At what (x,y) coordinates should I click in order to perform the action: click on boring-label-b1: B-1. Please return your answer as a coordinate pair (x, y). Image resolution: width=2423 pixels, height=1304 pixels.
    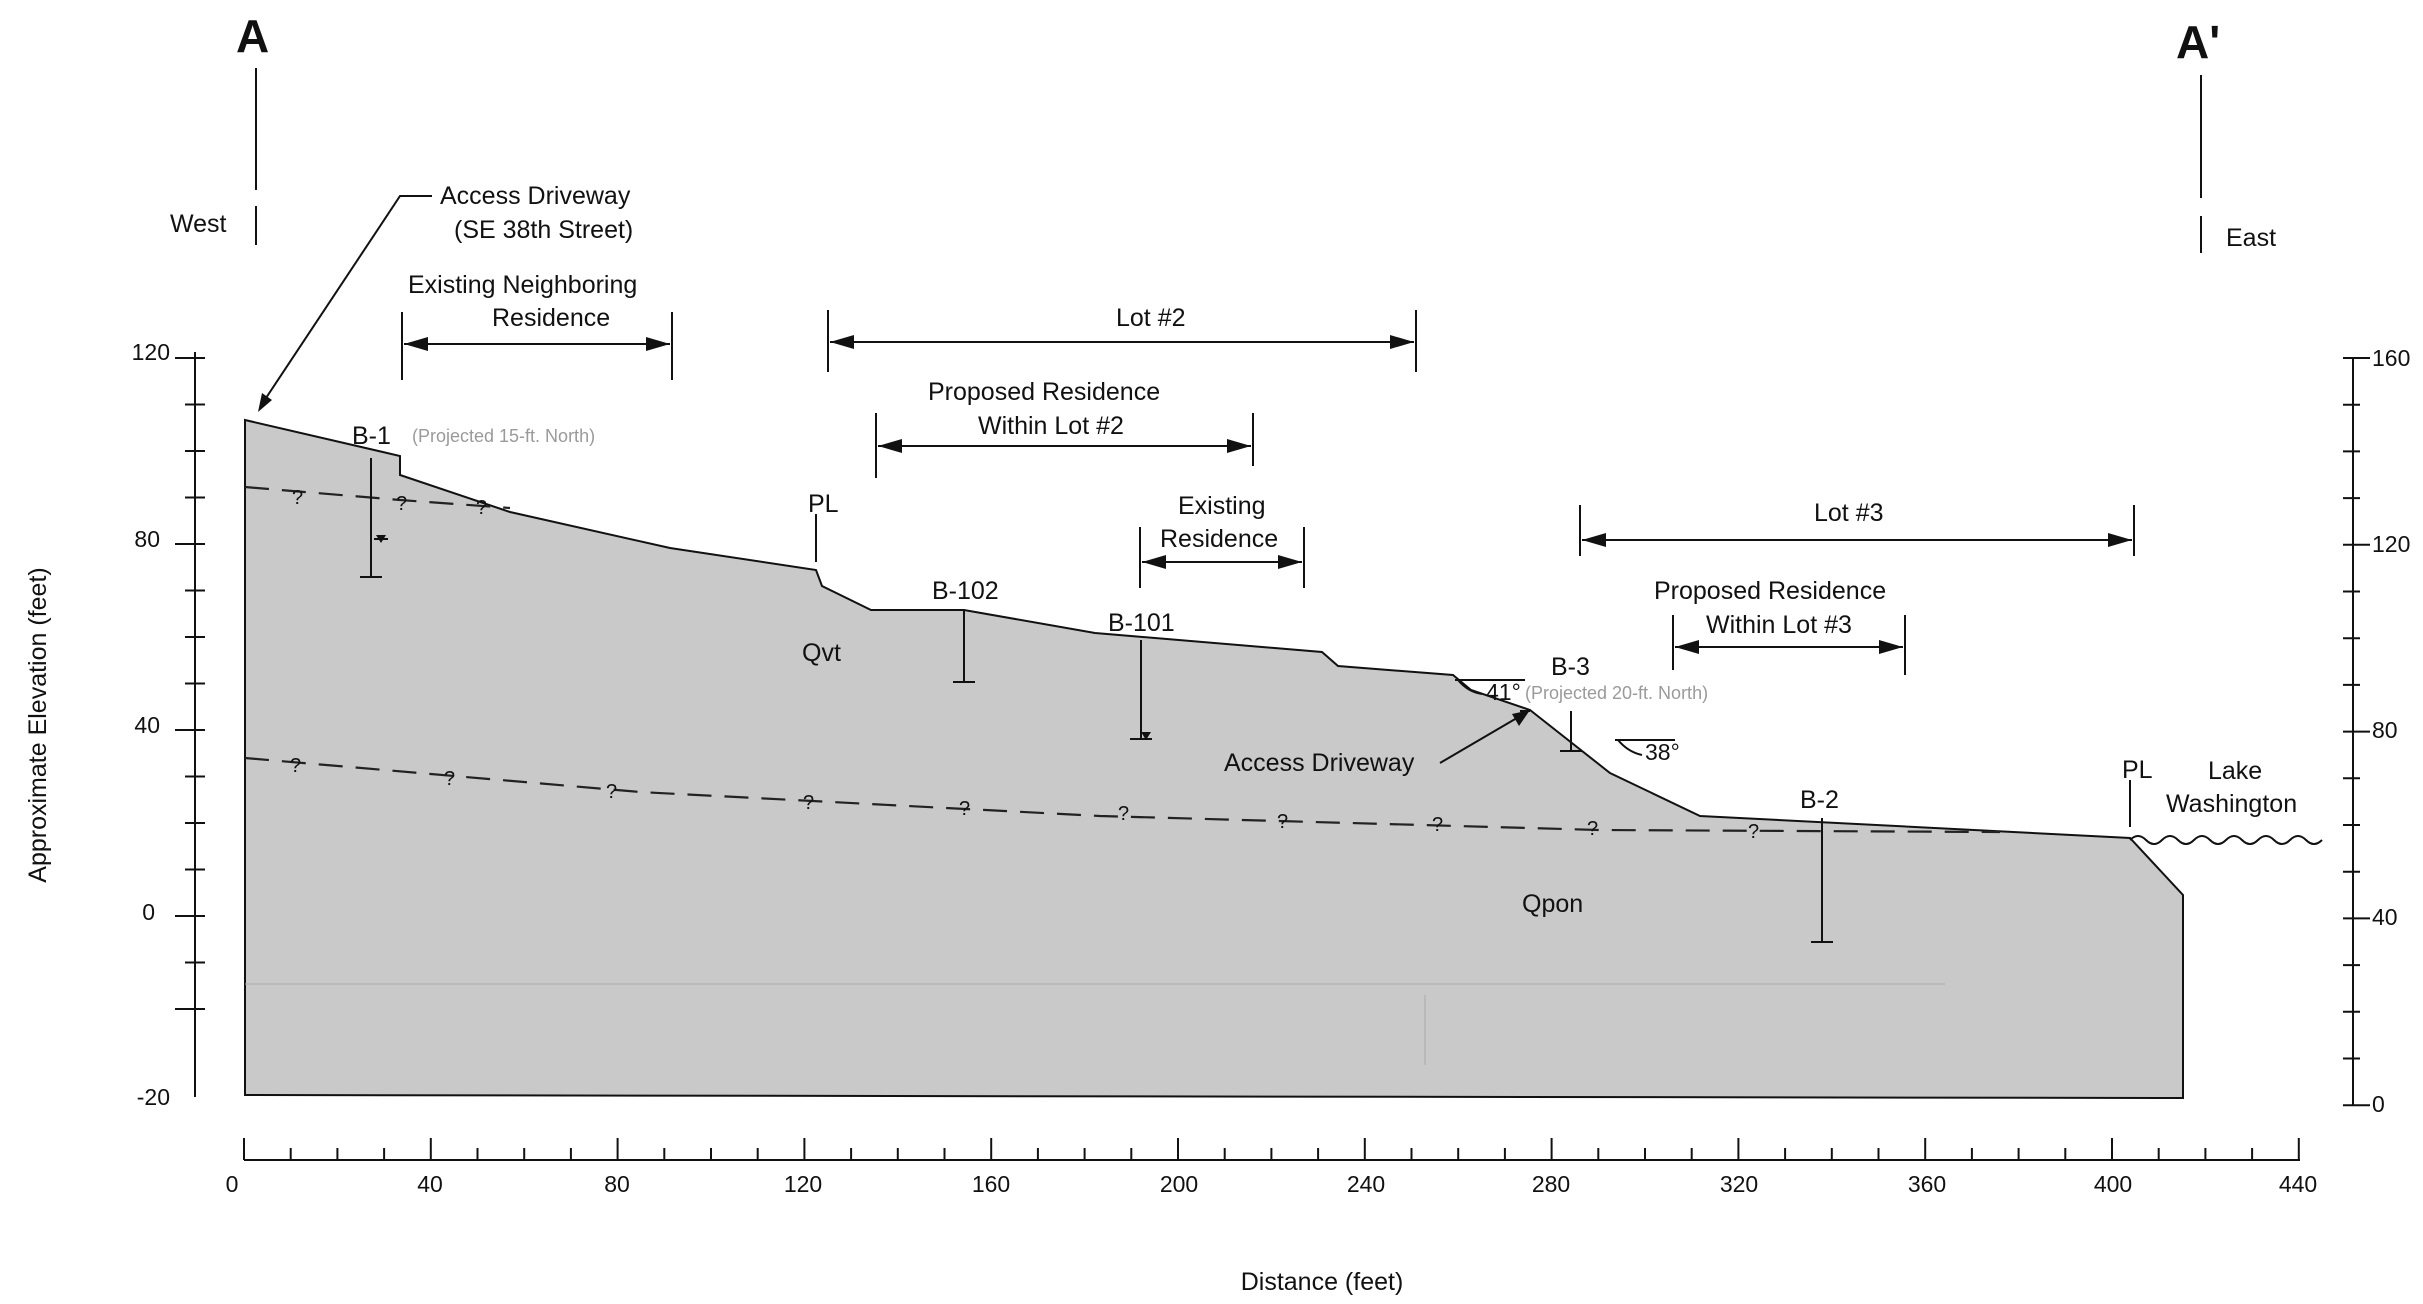
    Looking at the image, I should click on (371, 436).